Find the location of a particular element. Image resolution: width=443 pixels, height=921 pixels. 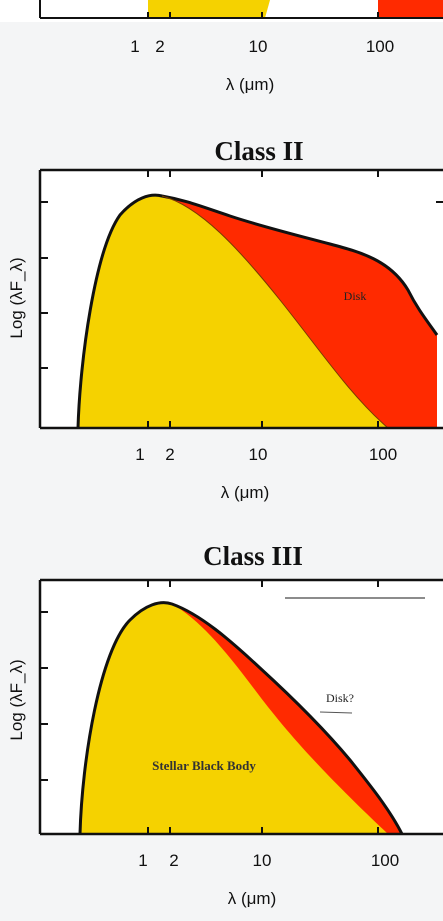

class-ii-disk-label: Disk is located at coordinates (355, 296).